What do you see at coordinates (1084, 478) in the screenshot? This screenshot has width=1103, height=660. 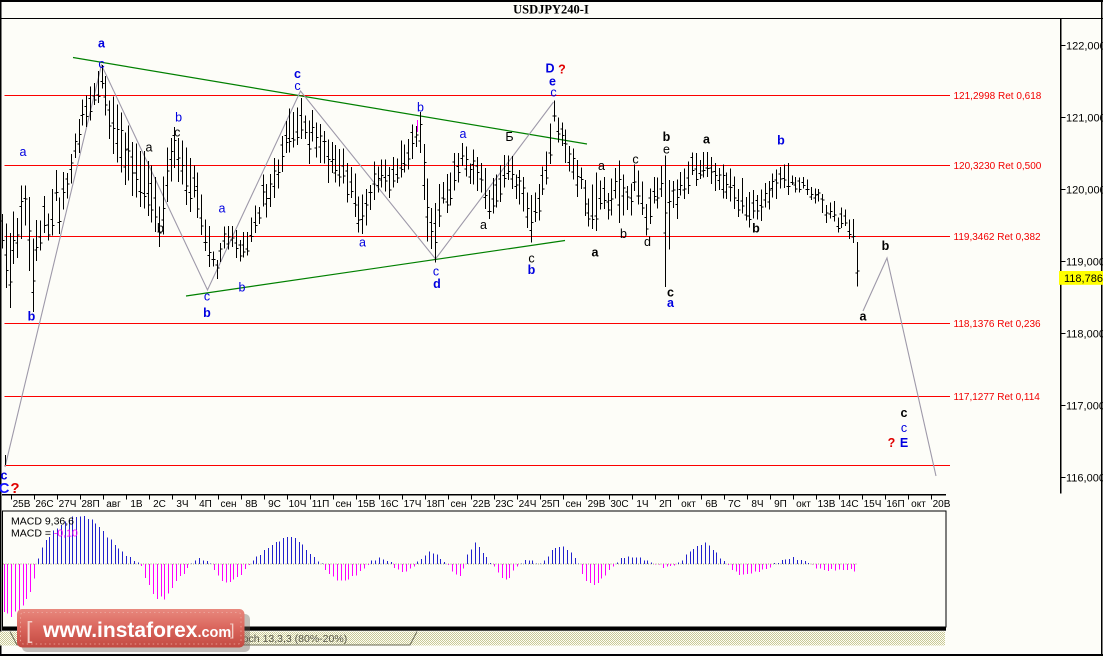 I see `svg-text: 116,000` at bounding box center [1084, 478].